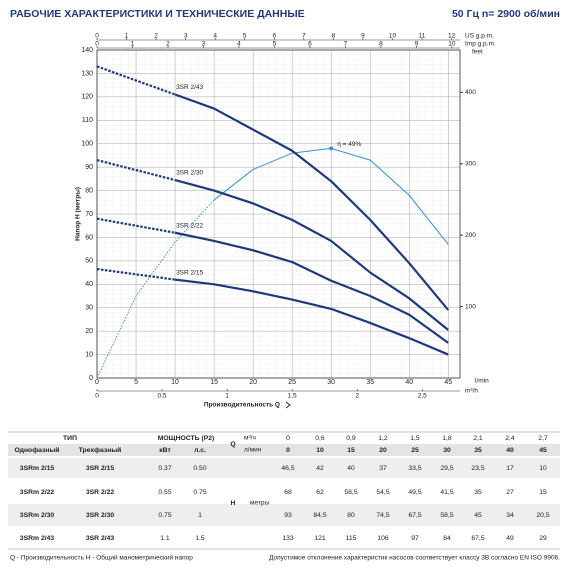  What do you see at coordinates (414, 492) in the screenshot?
I see `table-text: 49,5` at bounding box center [414, 492].